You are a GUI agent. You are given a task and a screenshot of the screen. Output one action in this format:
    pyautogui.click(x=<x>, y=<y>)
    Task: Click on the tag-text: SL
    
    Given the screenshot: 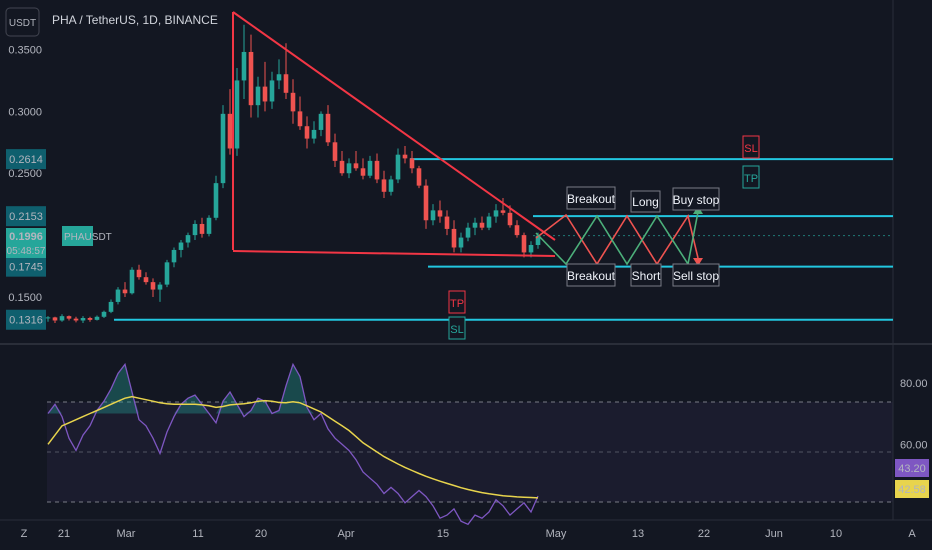 What is the action you would take?
    pyautogui.click(x=456, y=330)
    